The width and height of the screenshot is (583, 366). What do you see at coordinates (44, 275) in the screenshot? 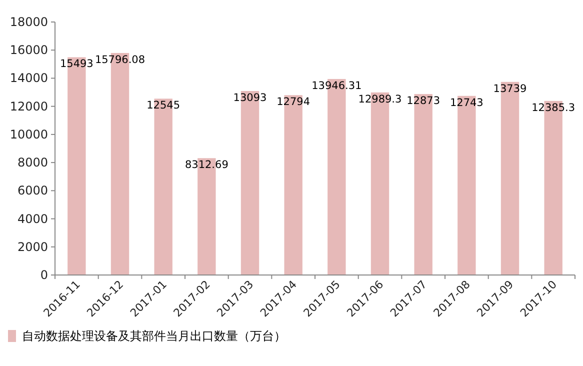
I see `y-tick-label: 0` at bounding box center [44, 275].